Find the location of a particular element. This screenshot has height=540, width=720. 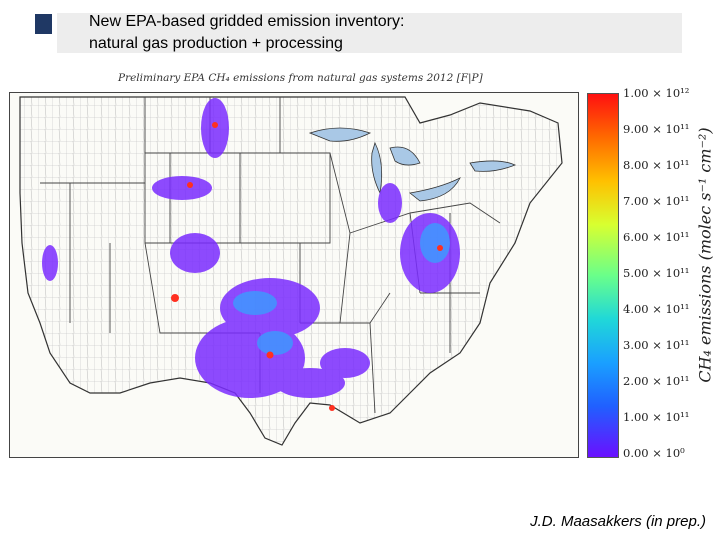

colorbar-tick: 6.00 × 10¹¹ is located at coordinates (656, 237).